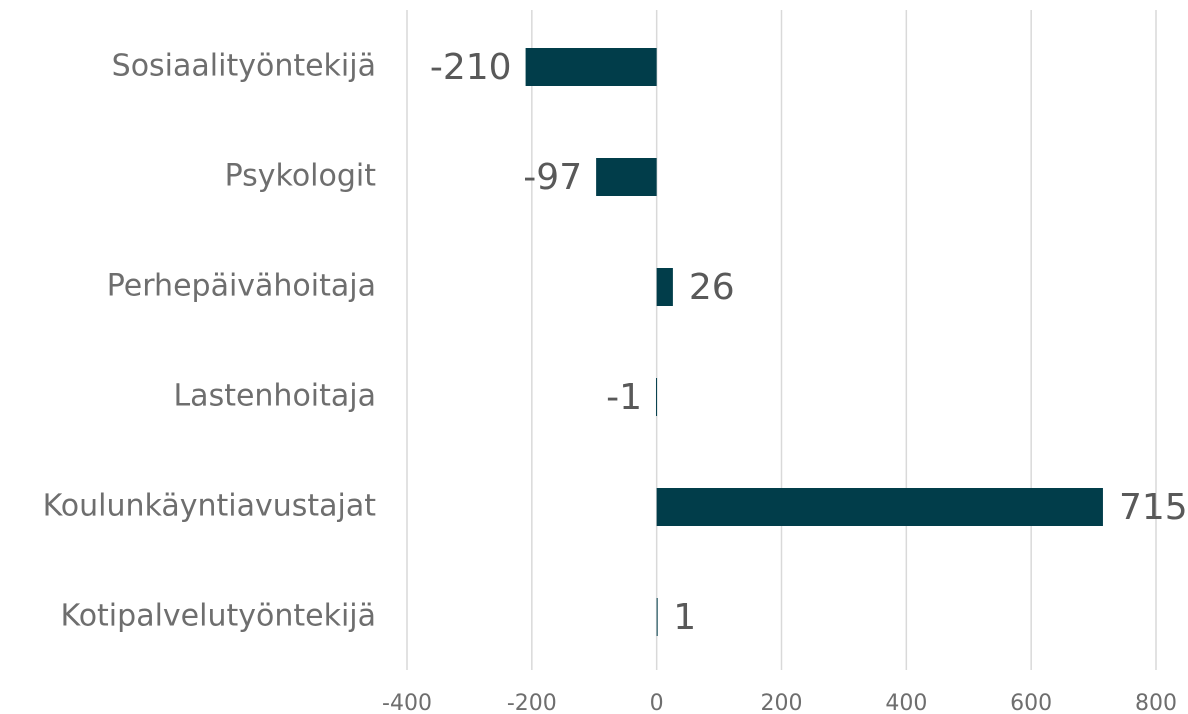  What do you see at coordinates (532, 702) in the screenshot?
I see `x-tick-label: -200` at bounding box center [532, 702].